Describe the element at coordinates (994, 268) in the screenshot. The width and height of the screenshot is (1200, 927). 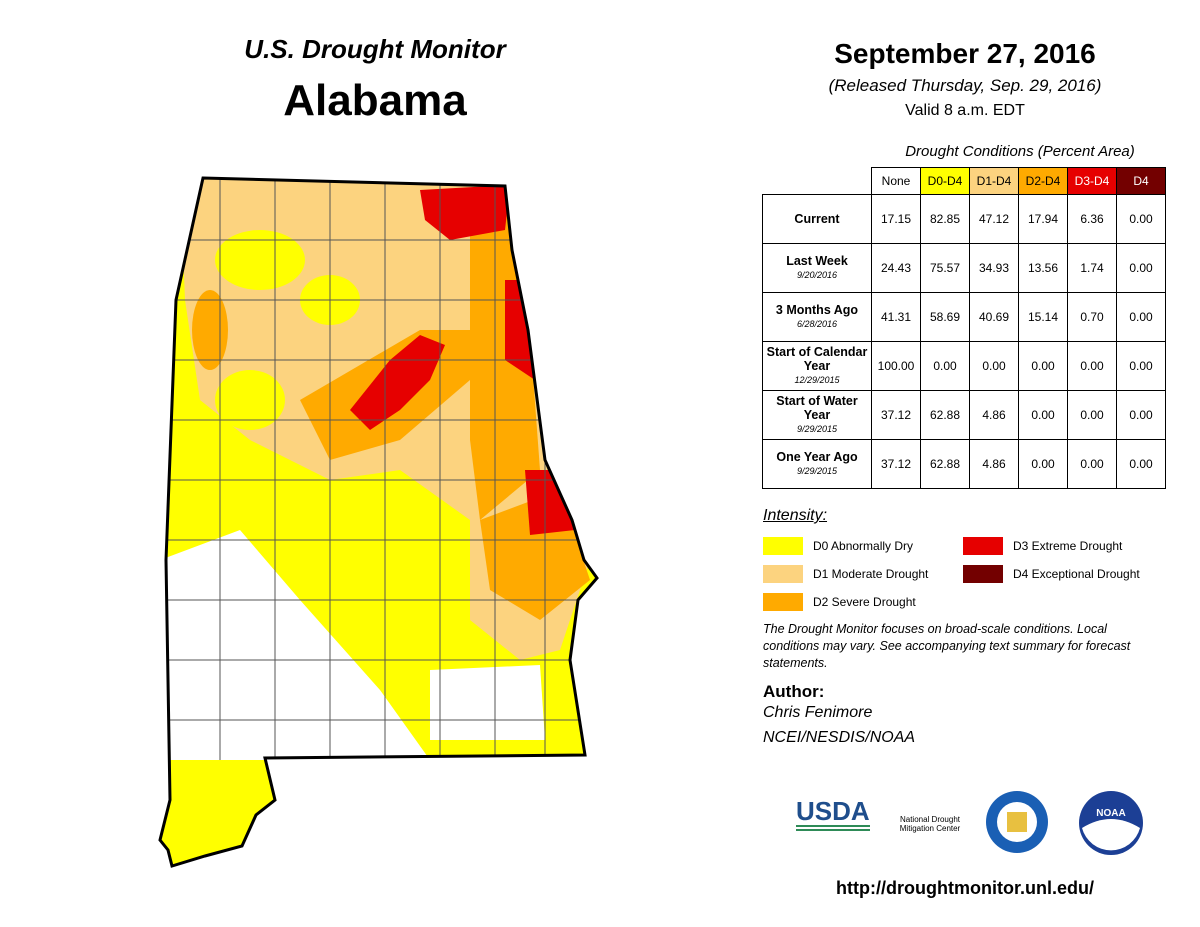
I see `cell: 34.93` at that location.